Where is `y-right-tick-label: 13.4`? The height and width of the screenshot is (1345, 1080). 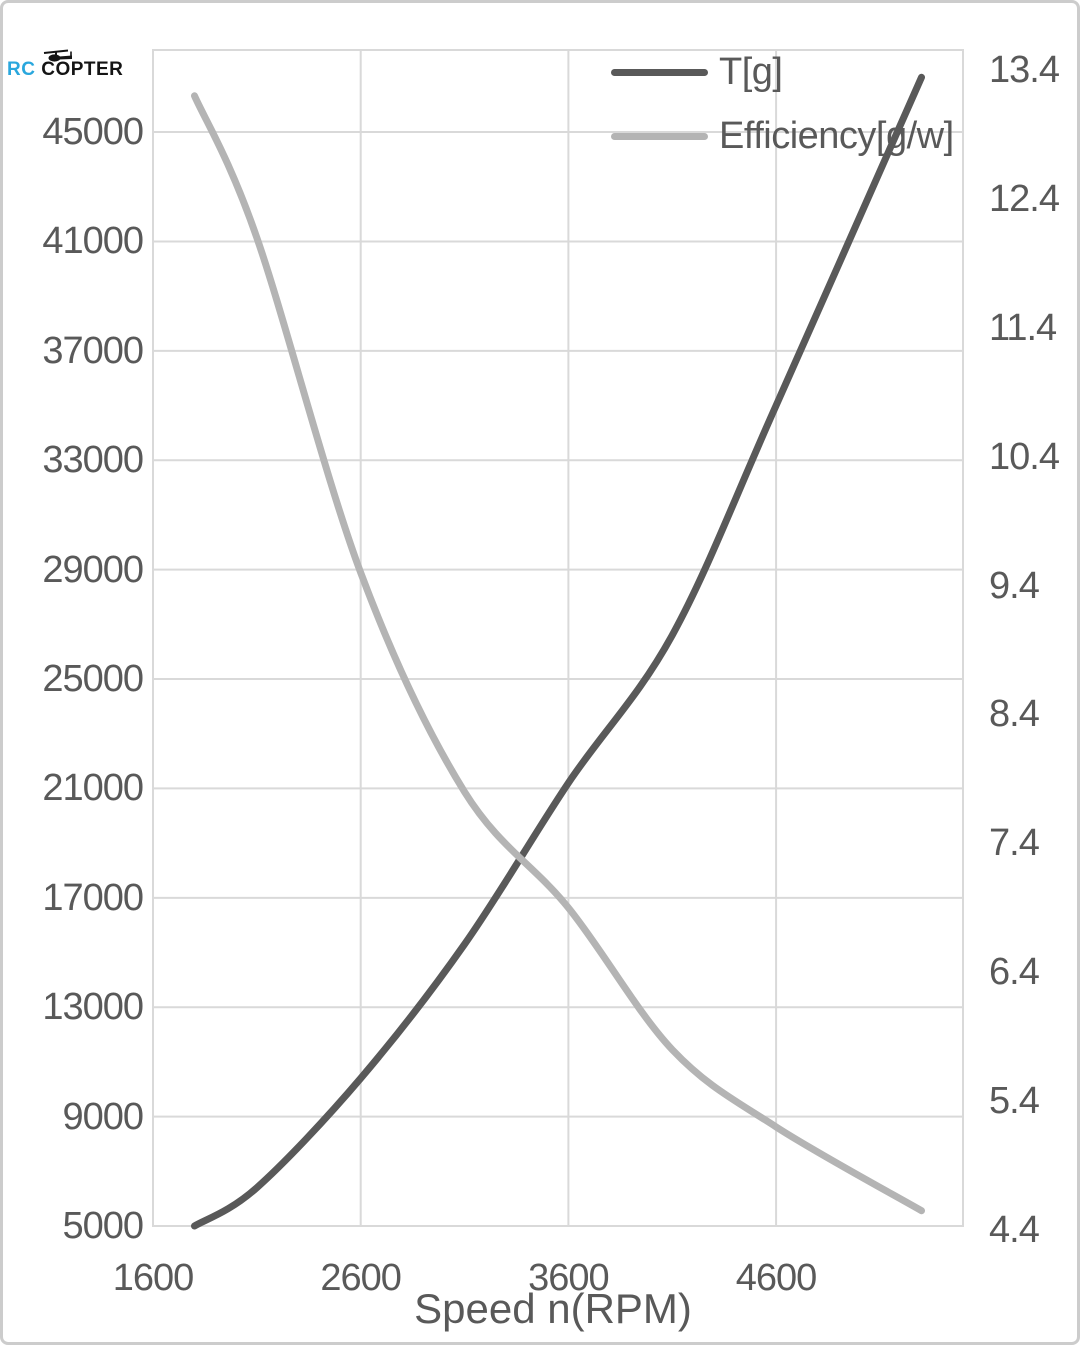
y-right-tick-label: 13.4 is located at coordinates (1024, 70).